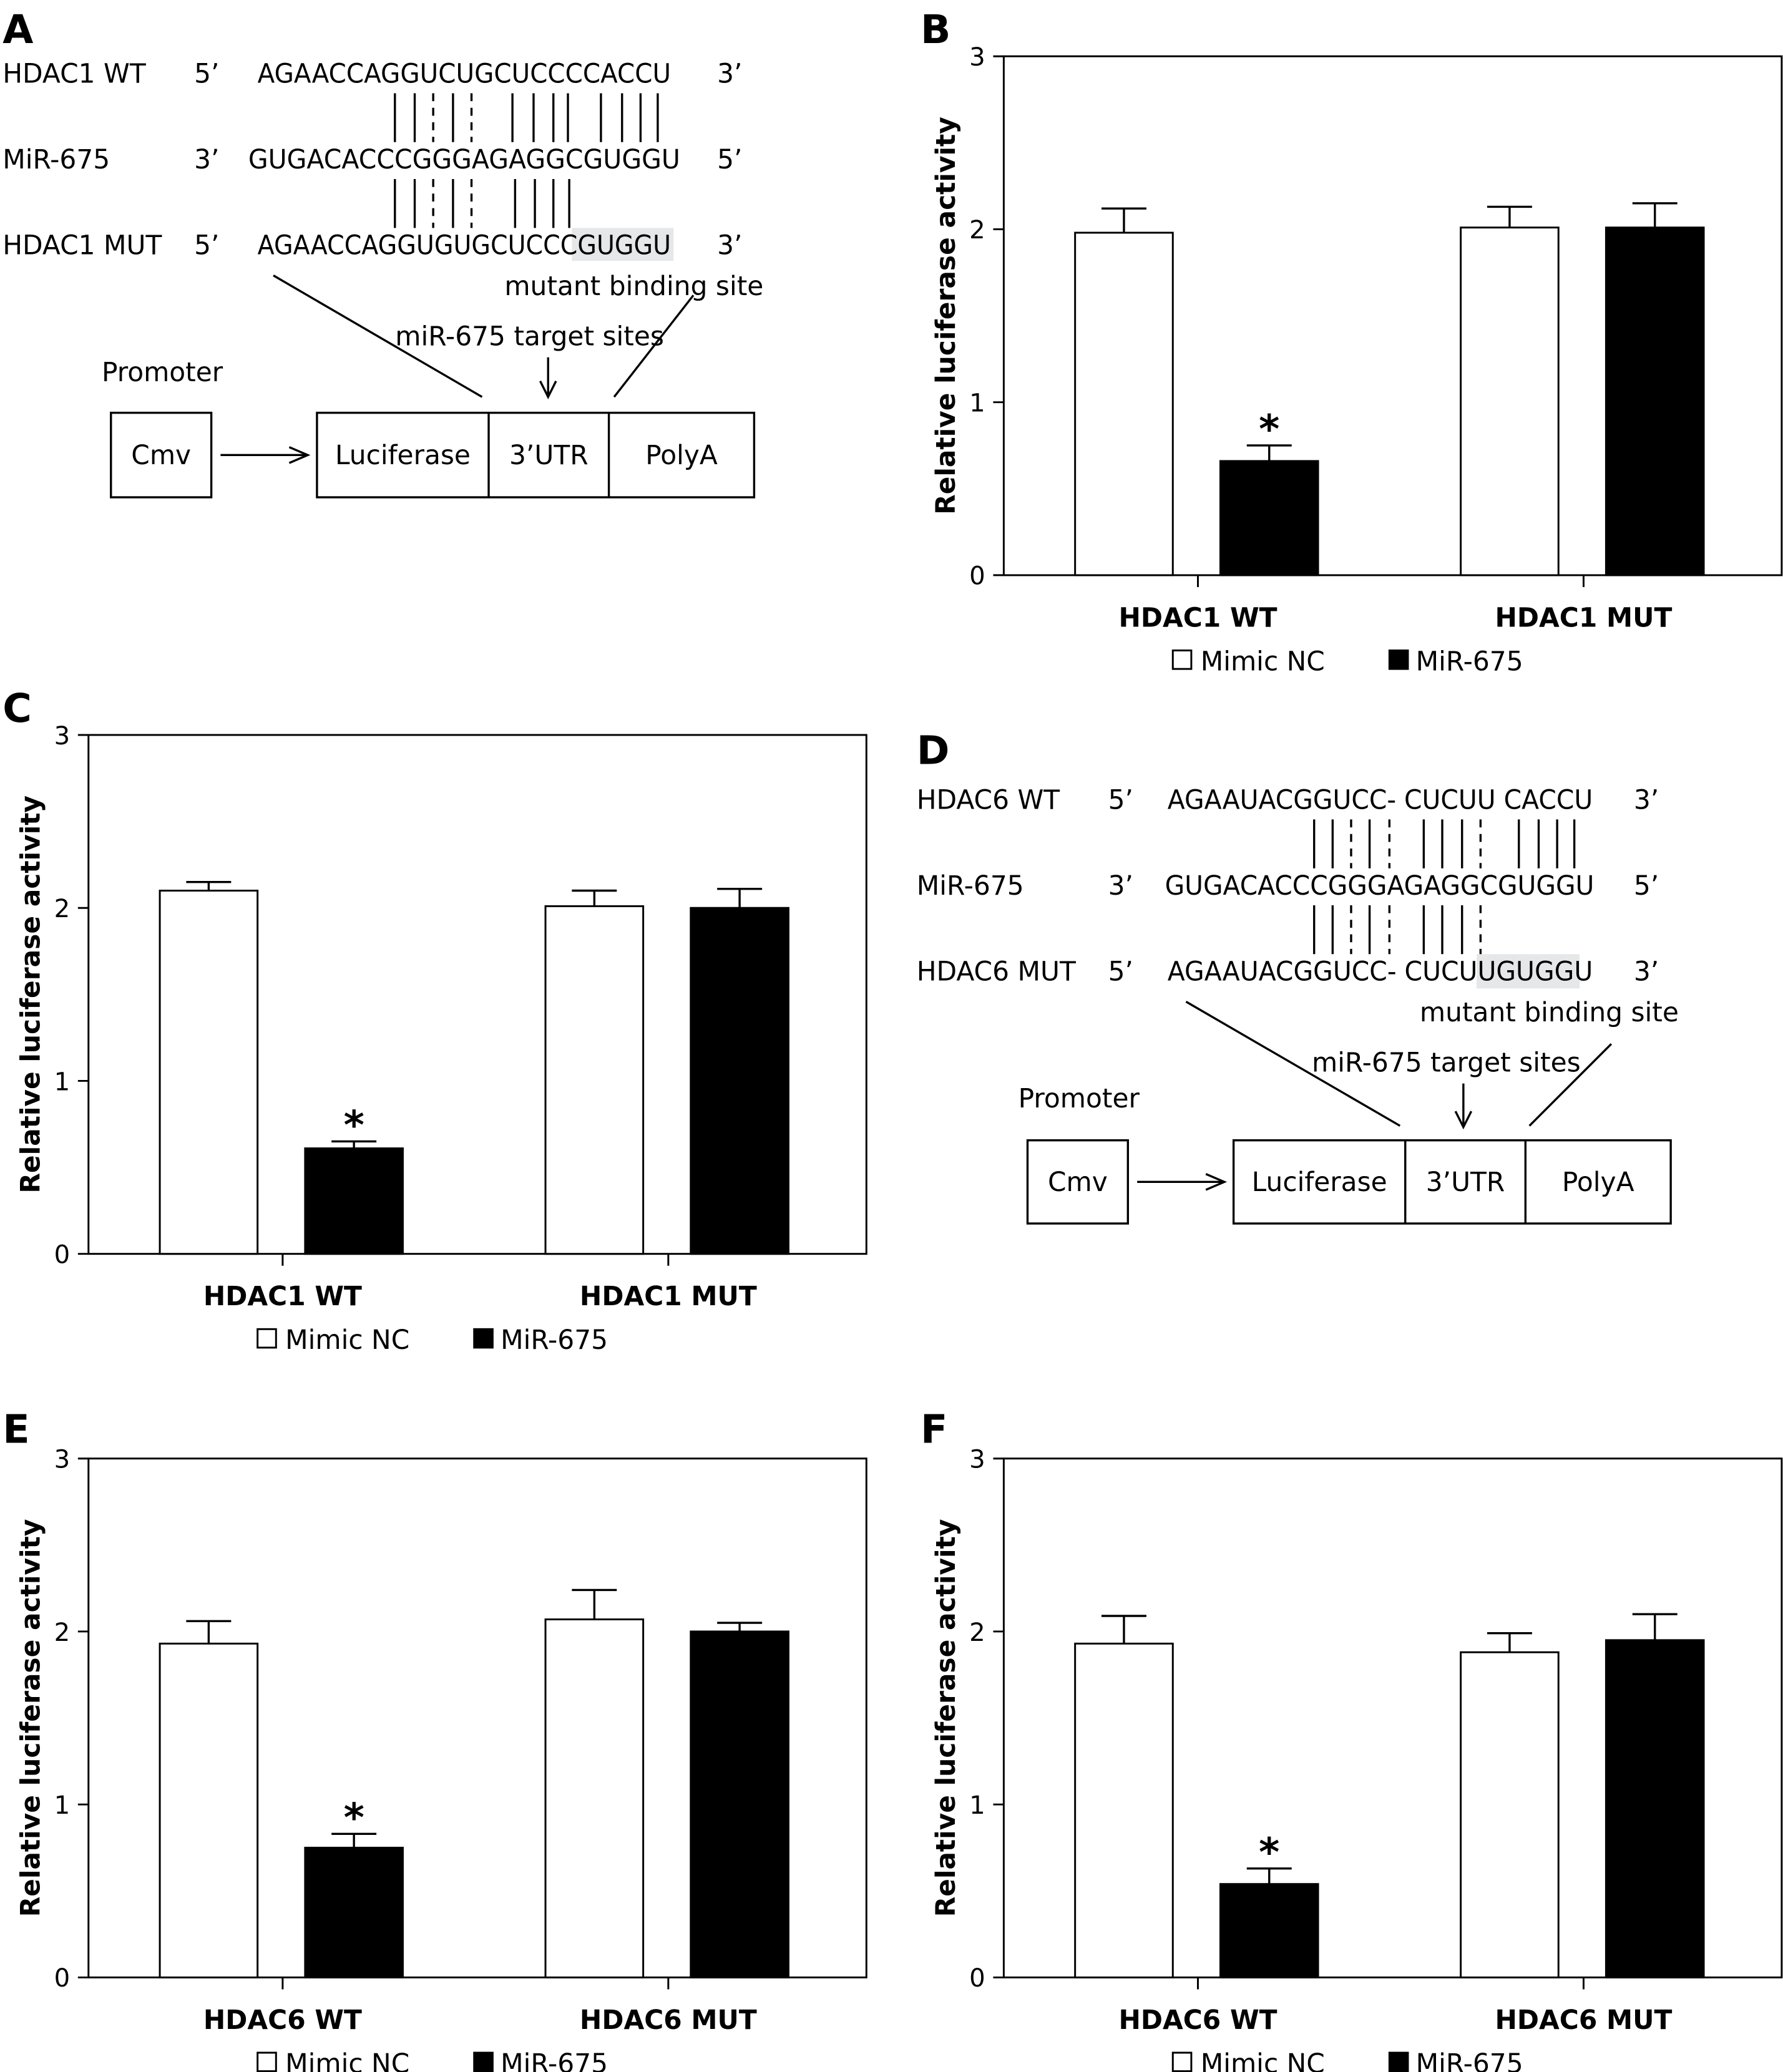  What do you see at coordinates (17, 29) in the screenshot?
I see `panel-label-a: A` at bounding box center [17, 29].